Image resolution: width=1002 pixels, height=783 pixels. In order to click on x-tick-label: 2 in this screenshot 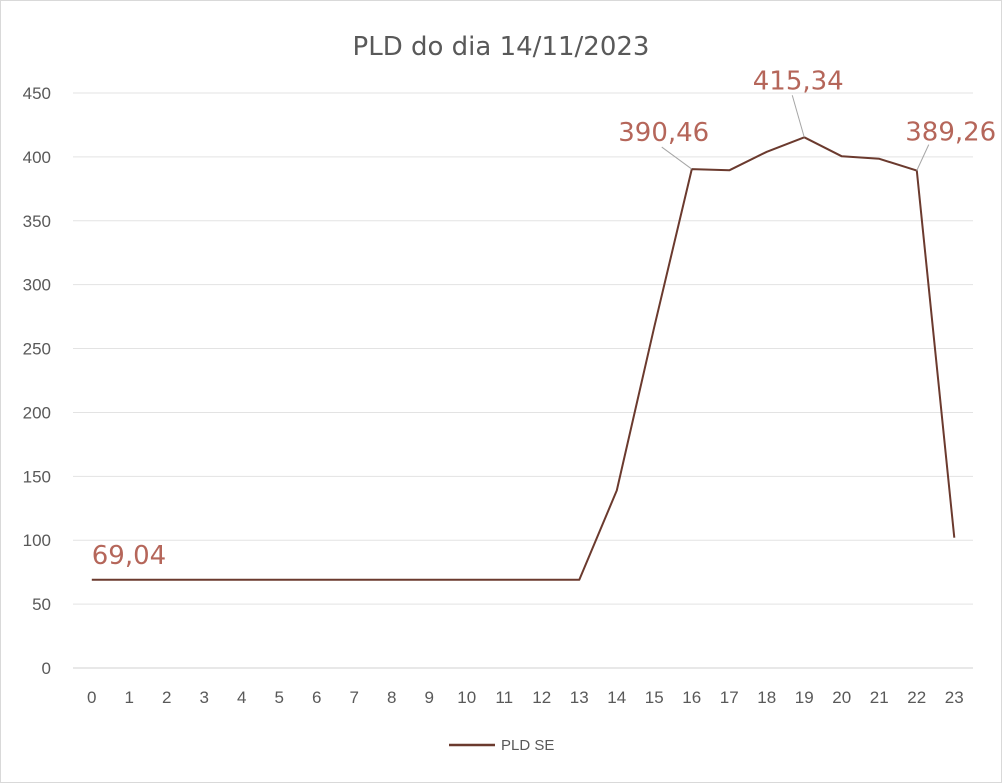, I will do `click(166, 697)`.